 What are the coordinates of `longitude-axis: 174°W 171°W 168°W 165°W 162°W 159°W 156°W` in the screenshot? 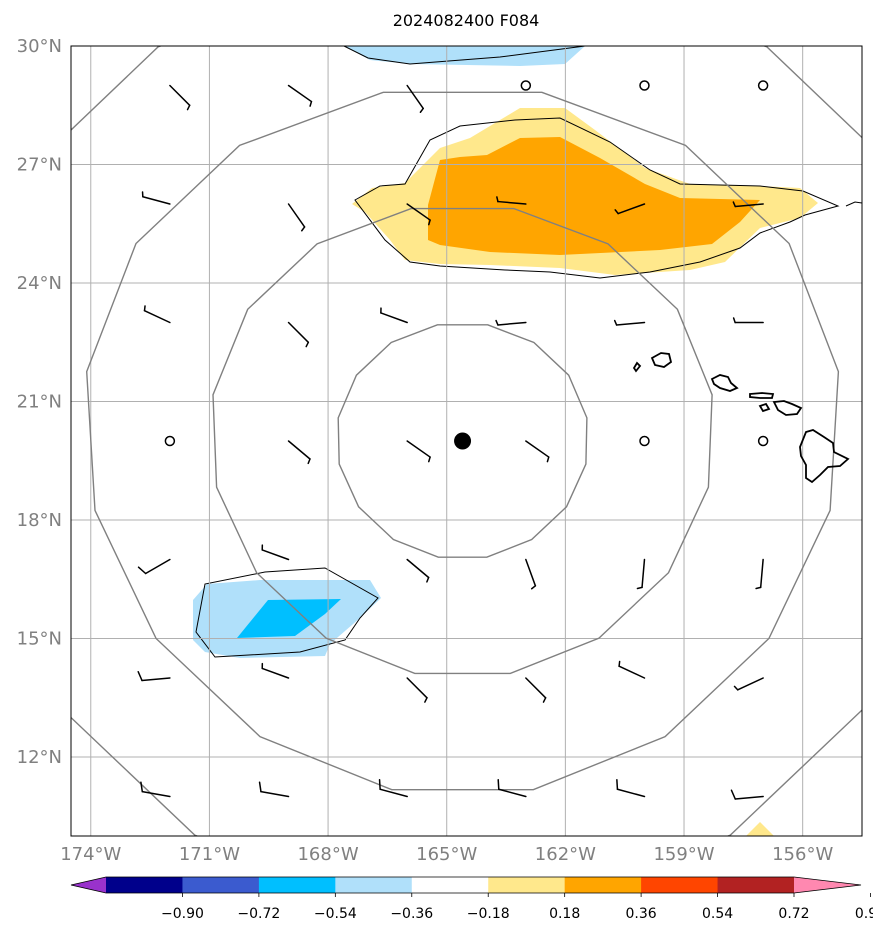 It's located at (446, 854).